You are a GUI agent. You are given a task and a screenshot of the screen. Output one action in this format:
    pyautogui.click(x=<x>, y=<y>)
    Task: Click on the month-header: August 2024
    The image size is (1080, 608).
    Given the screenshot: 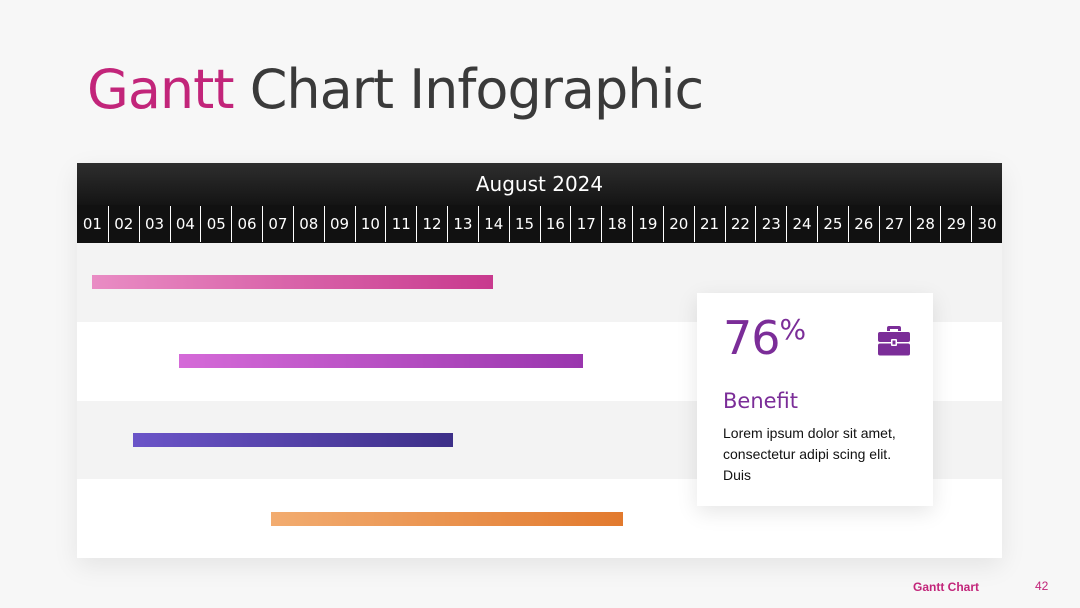 What is the action you would take?
    pyautogui.click(x=539, y=184)
    